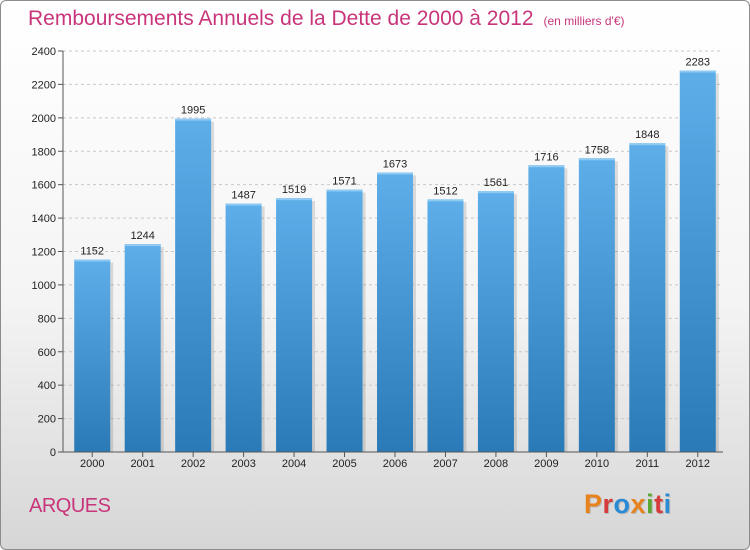  What do you see at coordinates (546, 157) in the screenshot?
I see `data-label-2009: 1716` at bounding box center [546, 157].